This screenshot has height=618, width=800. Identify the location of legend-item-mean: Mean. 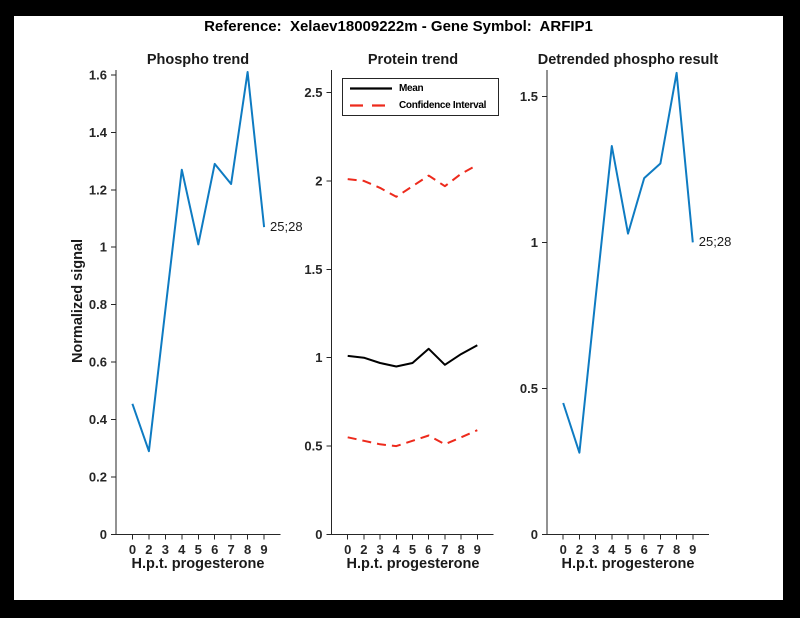
(423, 88).